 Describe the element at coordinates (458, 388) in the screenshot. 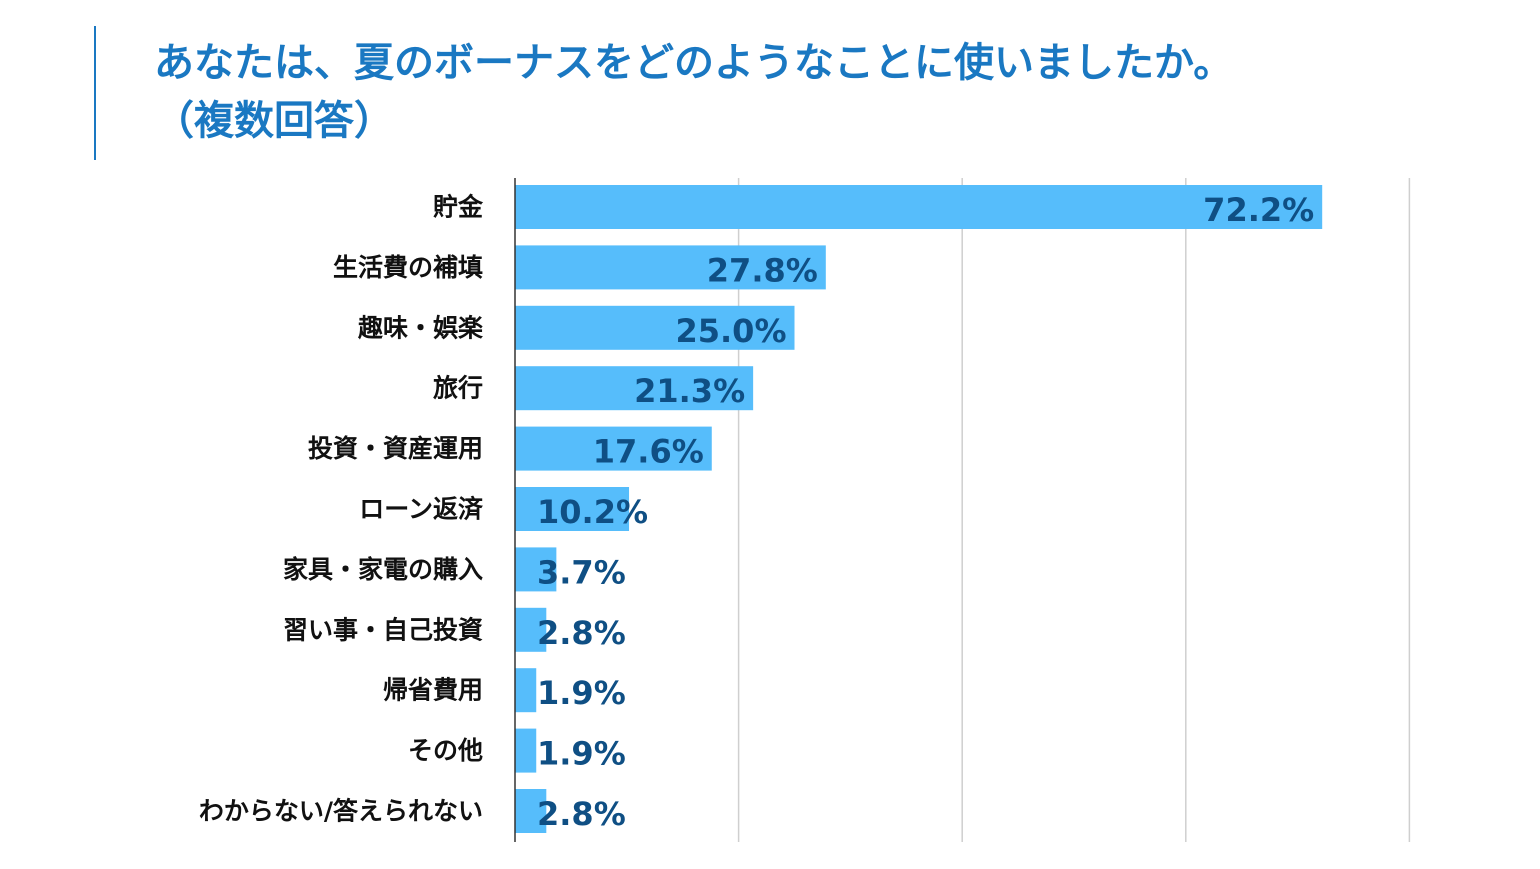

I see `category-label-3: 旅行` at that location.